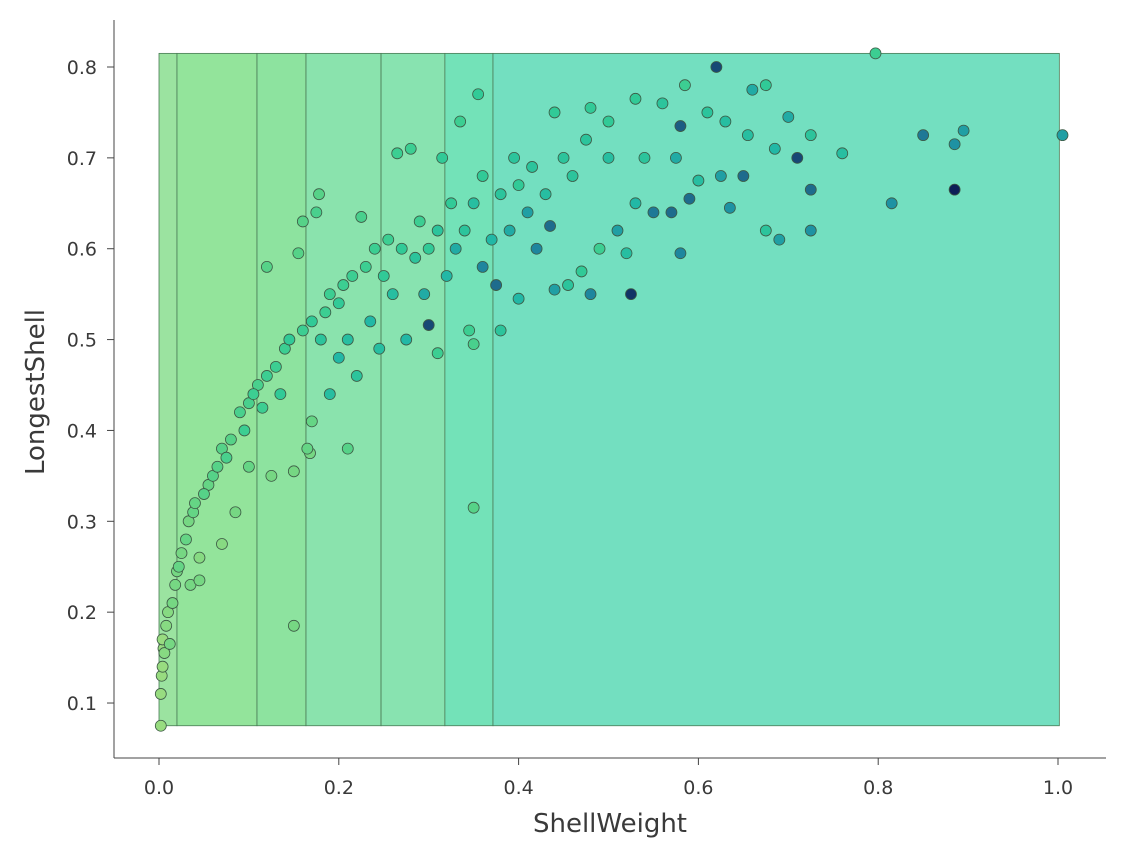  Describe the element at coordinates (82, 431) in the screenshot. I see `y-tick-label: 0.4` at that location.